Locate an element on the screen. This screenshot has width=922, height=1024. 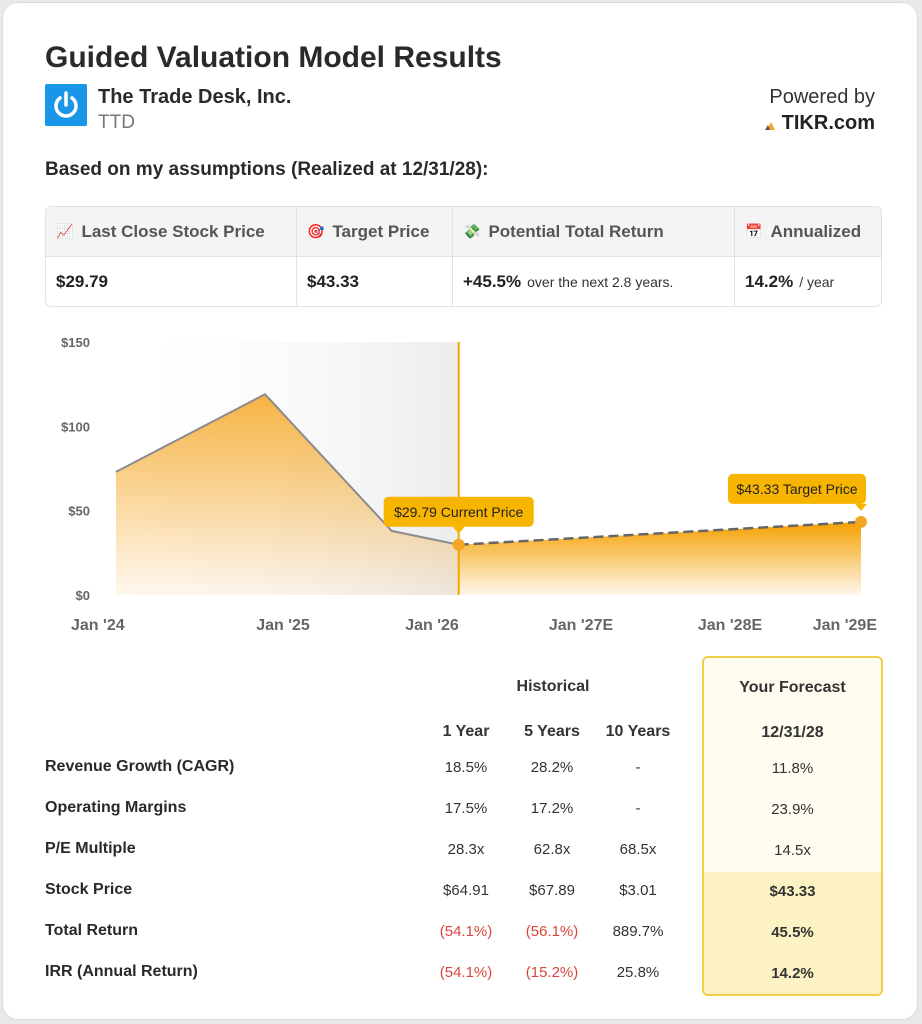
forecast-title: Your Forecast is located at coordinates (792, 687).